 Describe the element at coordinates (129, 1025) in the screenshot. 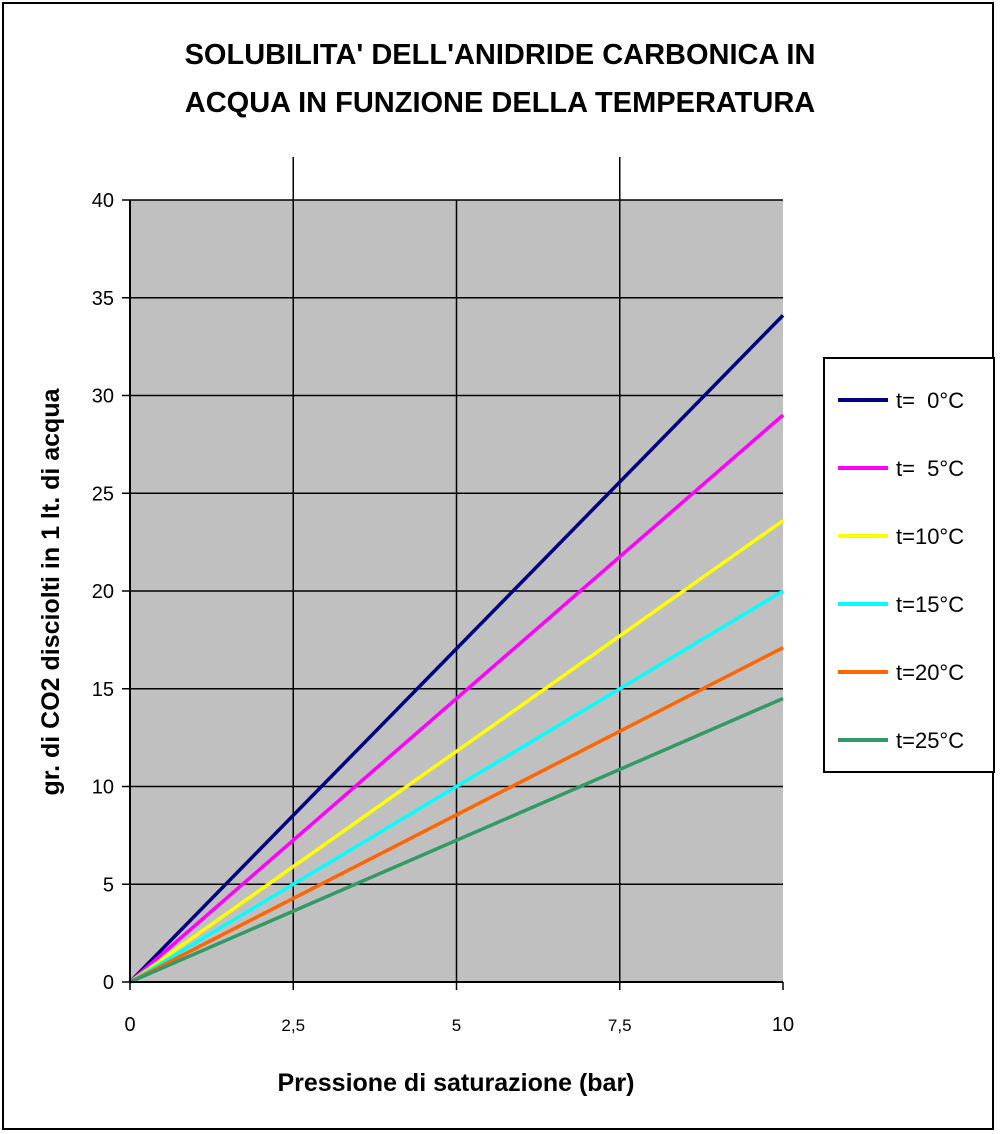

I see `x-tick-label: 0` at that location.